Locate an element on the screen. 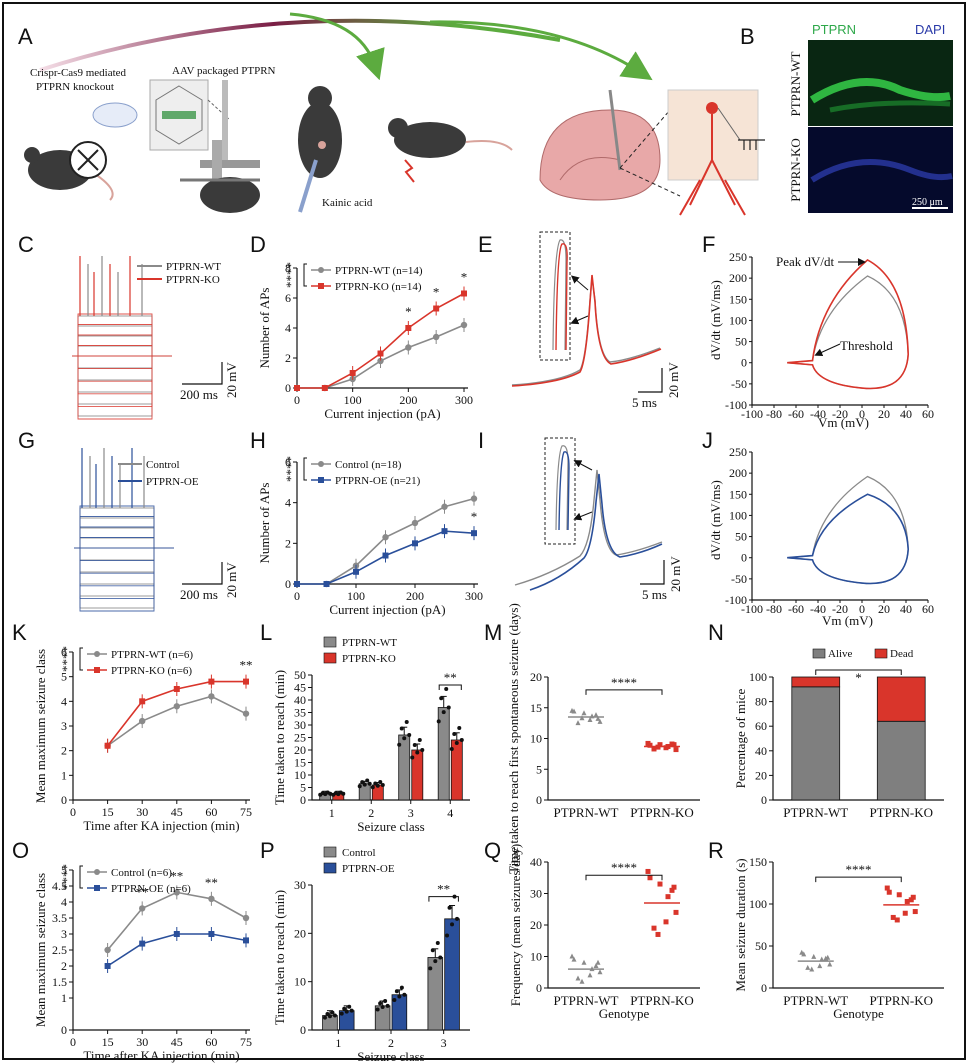 Image resolution: width=970 pixels, height=1064 pixels. ytick-label-phase: -50 is located at coordinates (739, 384).